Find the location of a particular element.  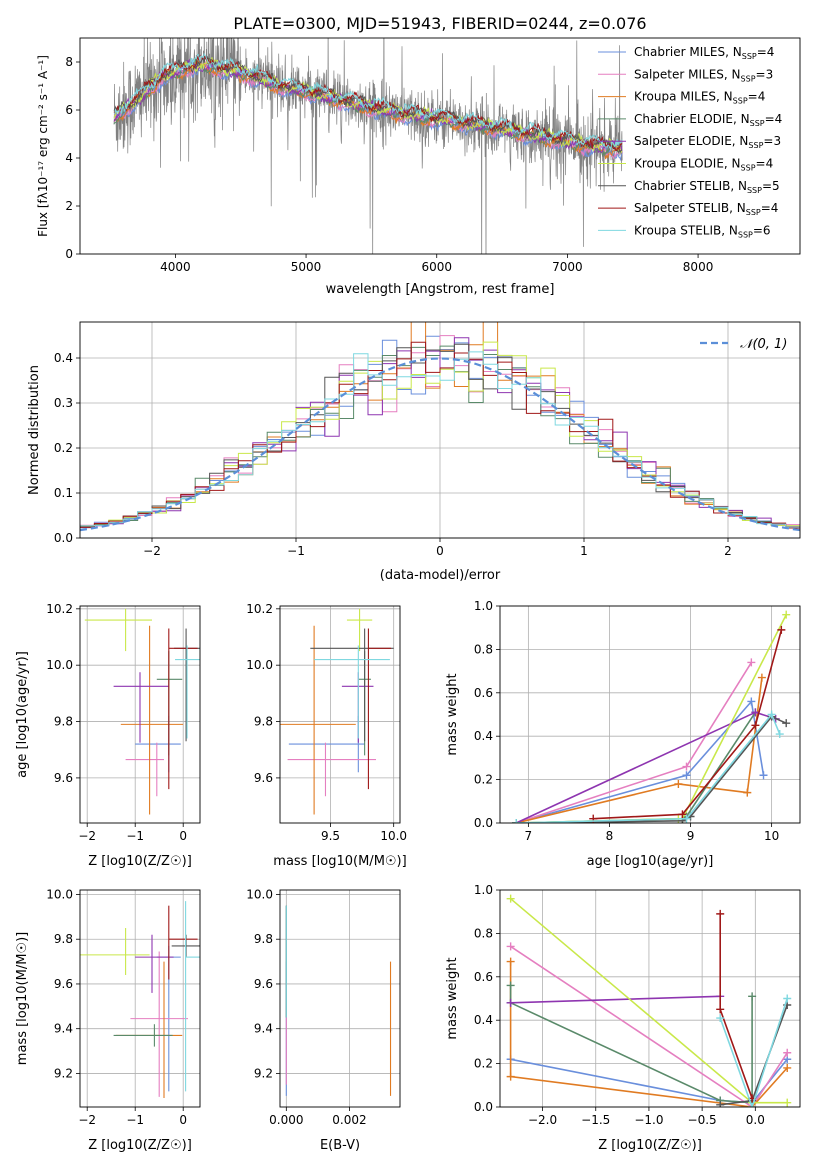

x-tick-label: 7 is located at coordinates (529, 836).